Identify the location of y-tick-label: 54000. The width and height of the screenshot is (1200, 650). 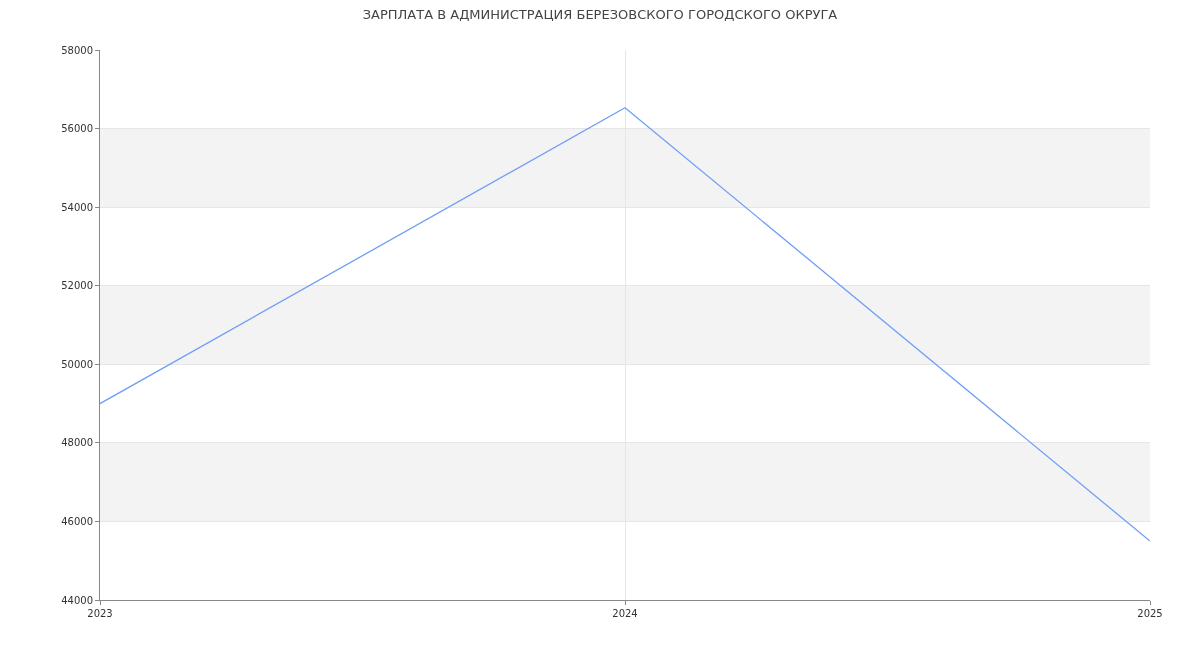
(77, 207).